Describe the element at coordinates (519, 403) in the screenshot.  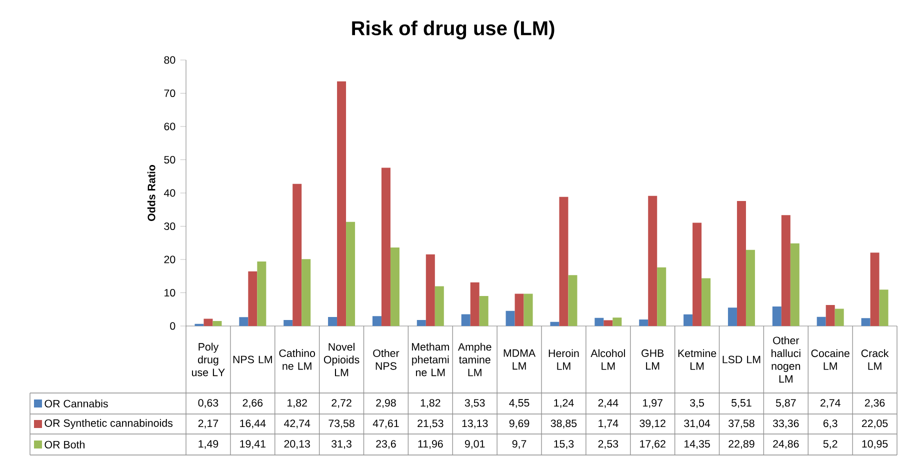
I see `data-label: 4,55` at that location.